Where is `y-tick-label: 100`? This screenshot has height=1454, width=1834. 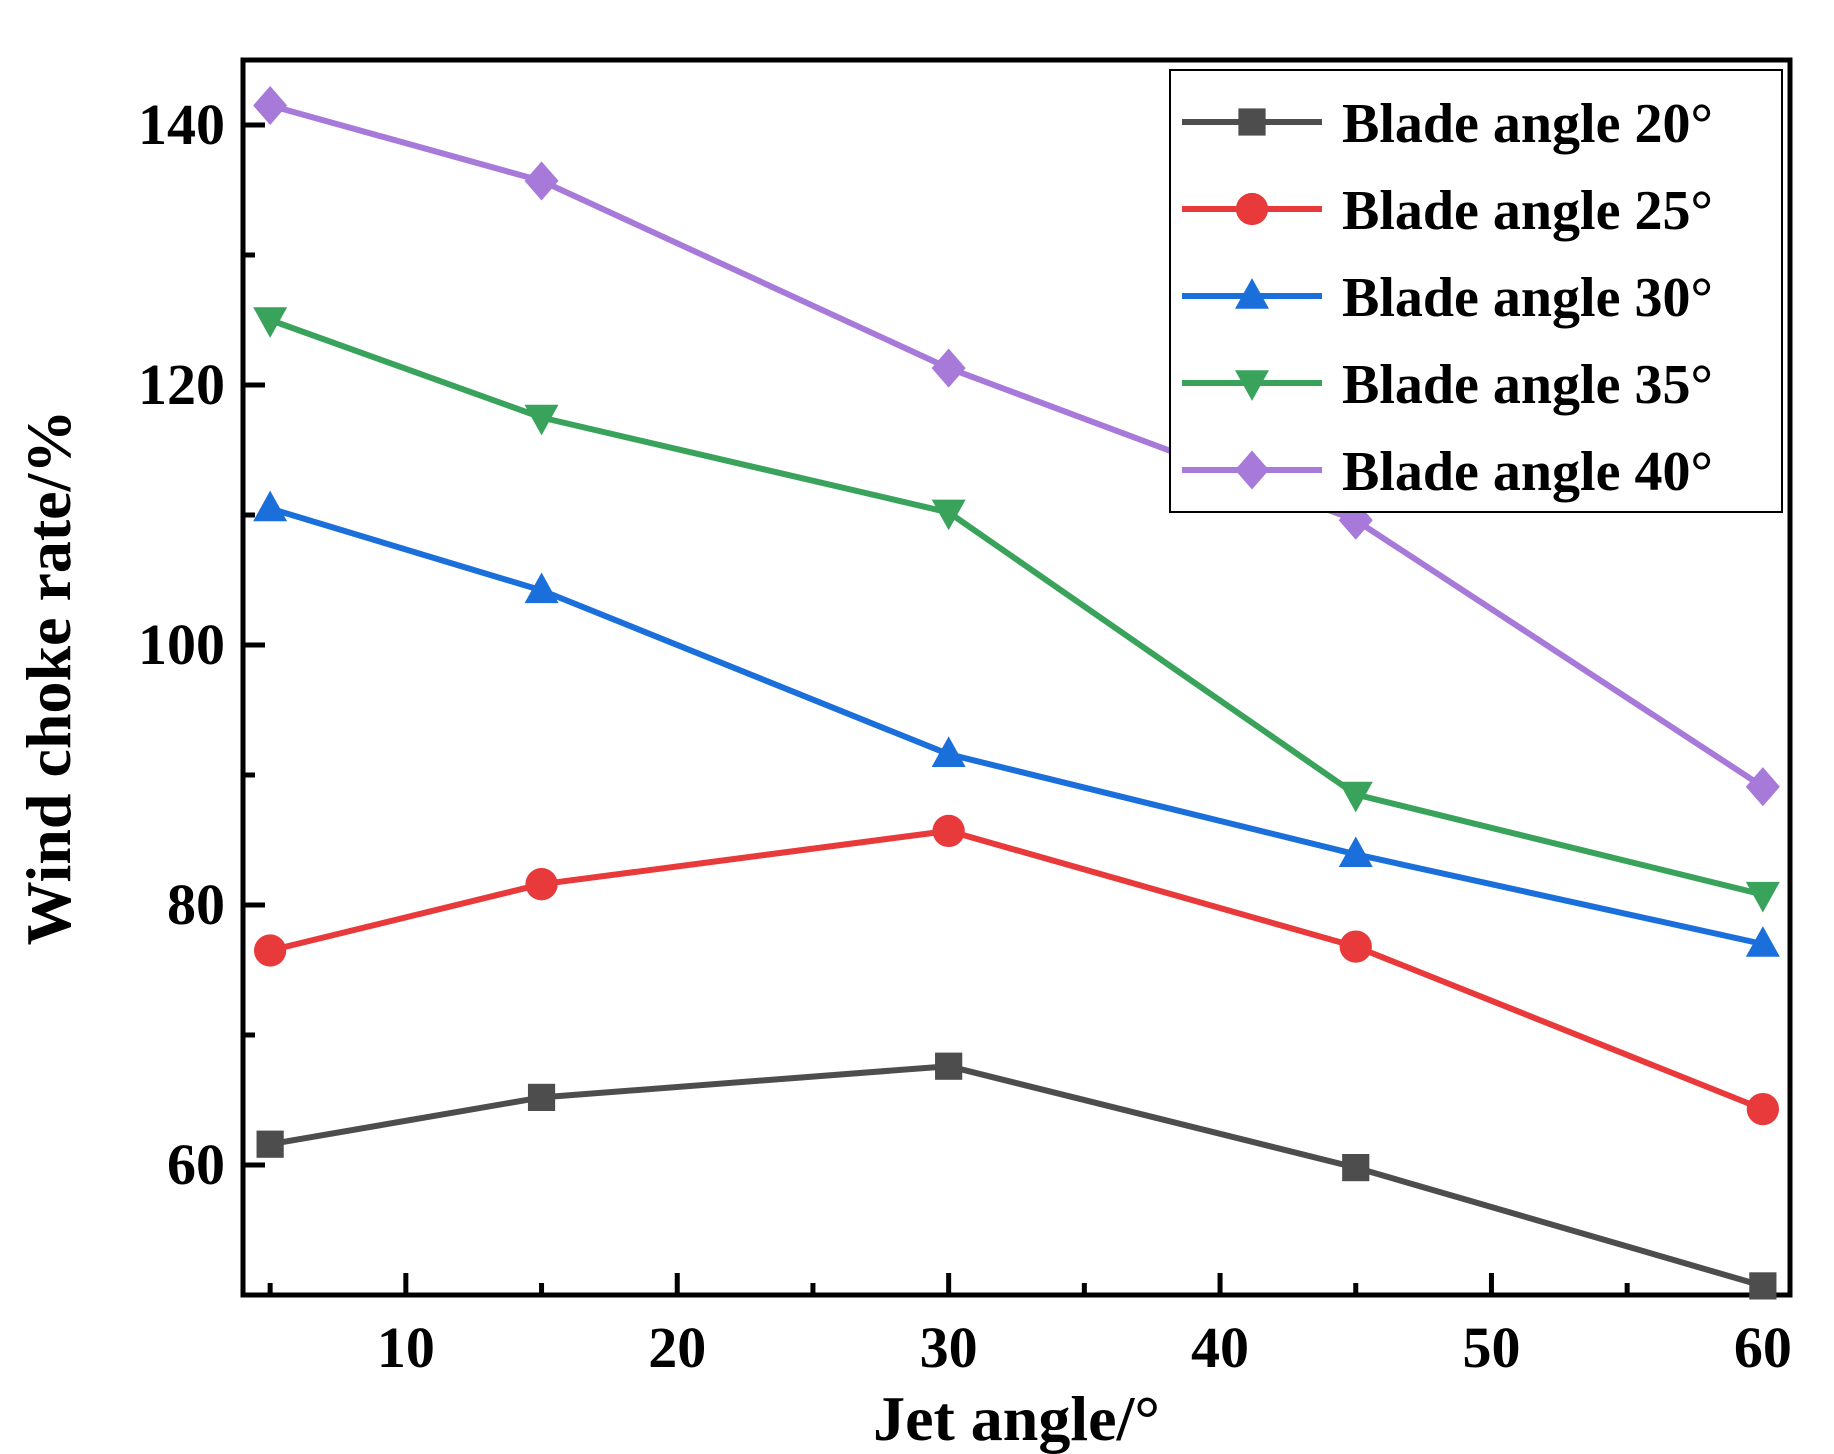
y-tick-label: 100 is located at coordinates (181, 644).